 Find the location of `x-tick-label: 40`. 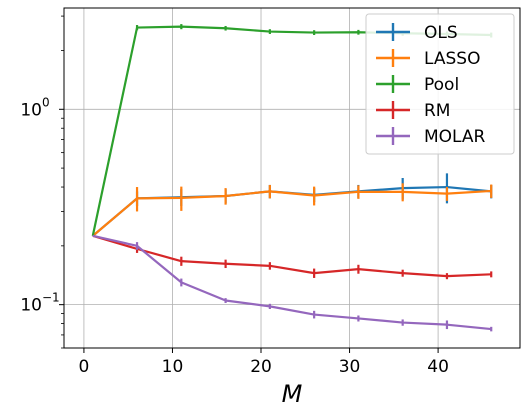

x-tick-label: 40 is located at coordinates (438, 367).